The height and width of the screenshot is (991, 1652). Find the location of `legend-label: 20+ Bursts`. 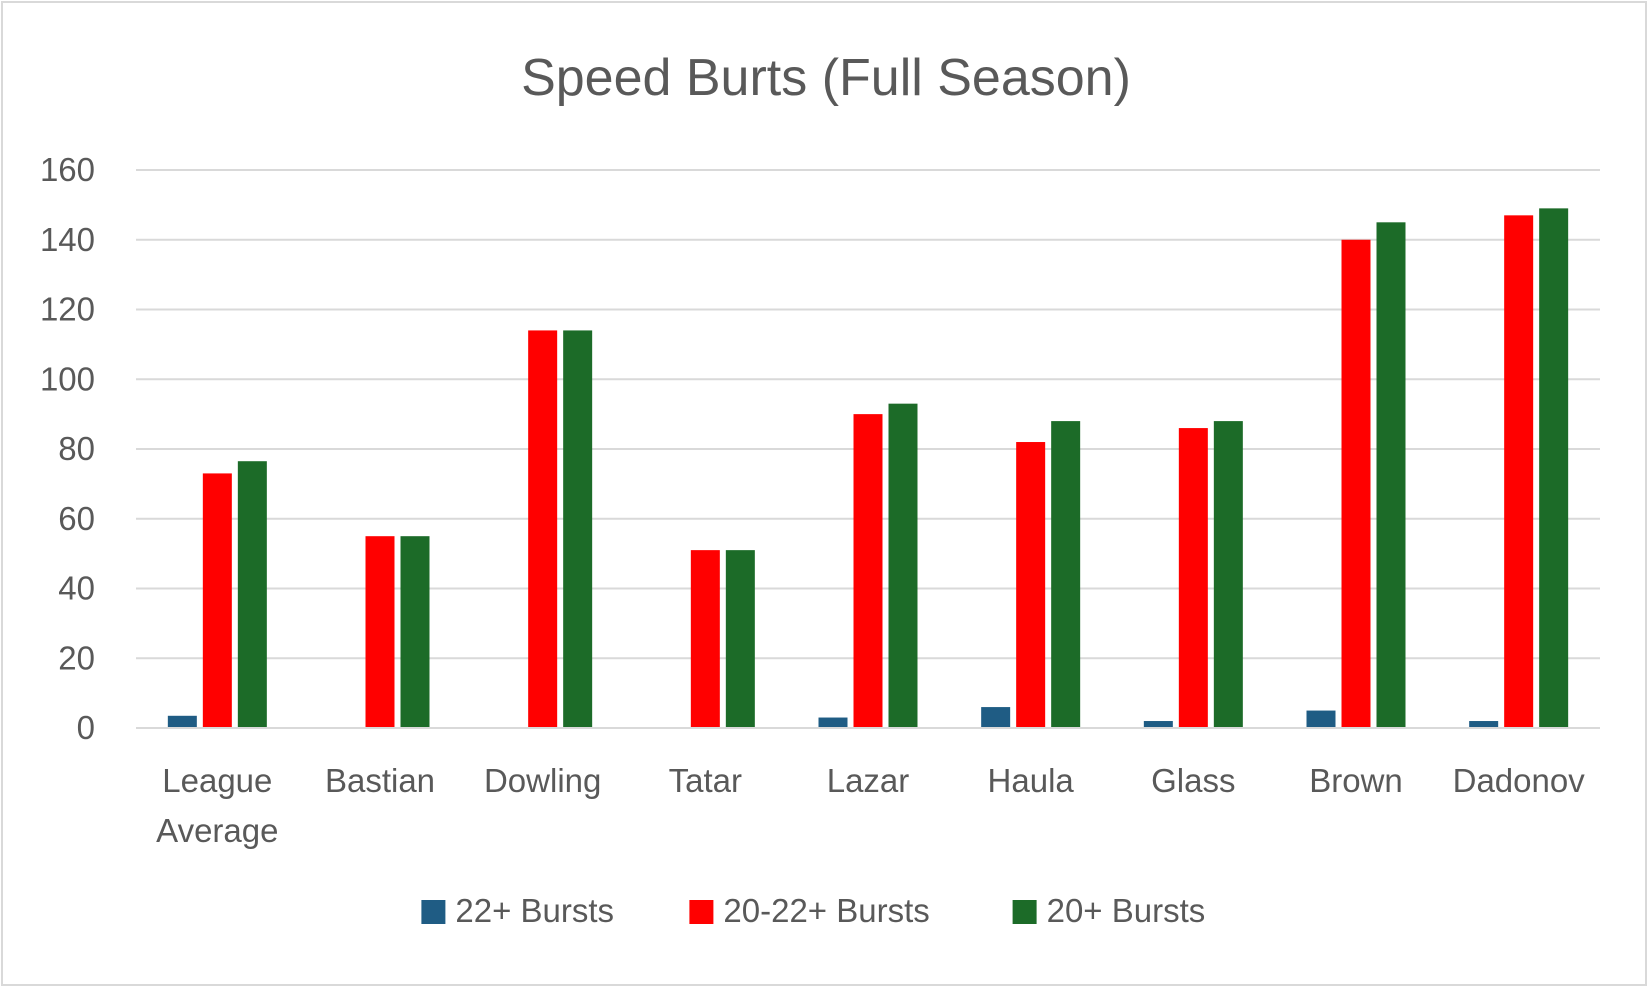

legend-label: 20+ Bursts is located at coordinates (1126, 910).